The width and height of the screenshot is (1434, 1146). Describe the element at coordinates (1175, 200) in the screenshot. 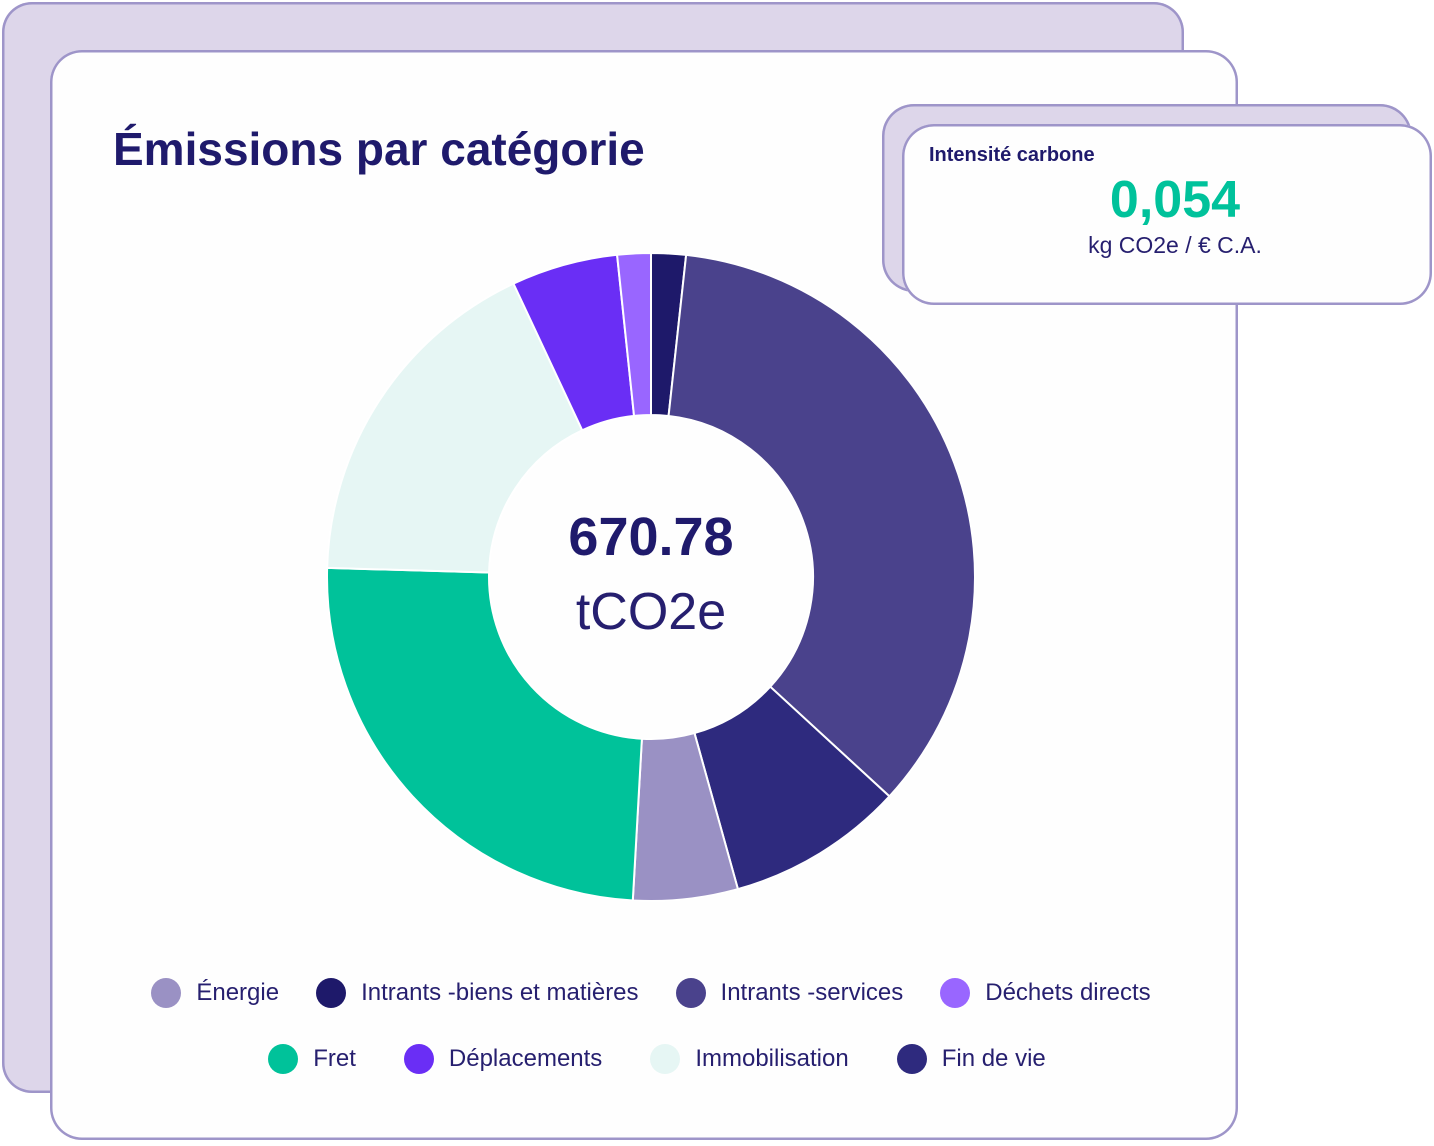

I see `intensity-value: 0,054` at that location.